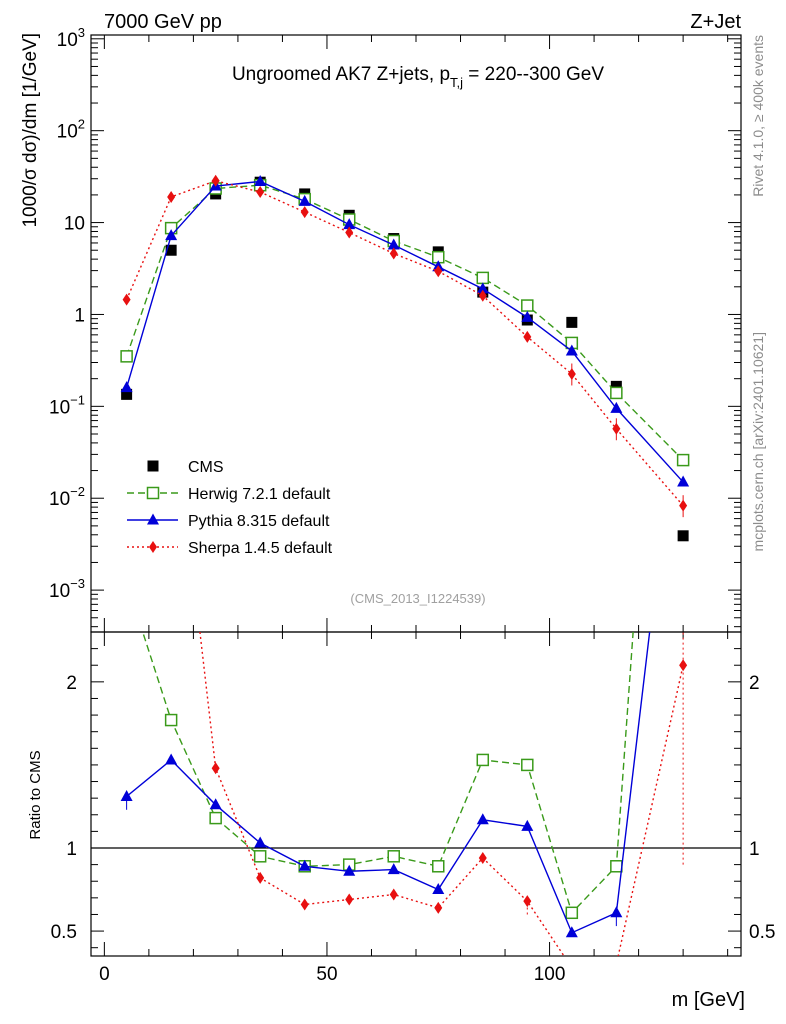 This screenshot has height=1024, width=786. I want to click on header-left: 7000 GeV pp, so click(163, 22).